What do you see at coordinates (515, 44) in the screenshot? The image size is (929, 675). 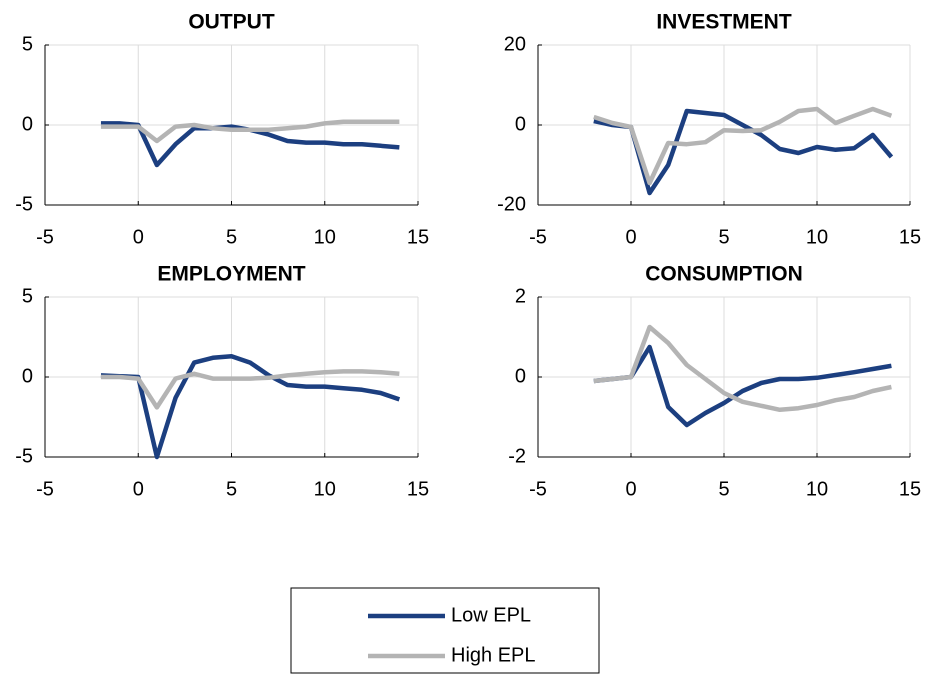 I see `y-tick-label: 20` at bounding box center [515, 44].